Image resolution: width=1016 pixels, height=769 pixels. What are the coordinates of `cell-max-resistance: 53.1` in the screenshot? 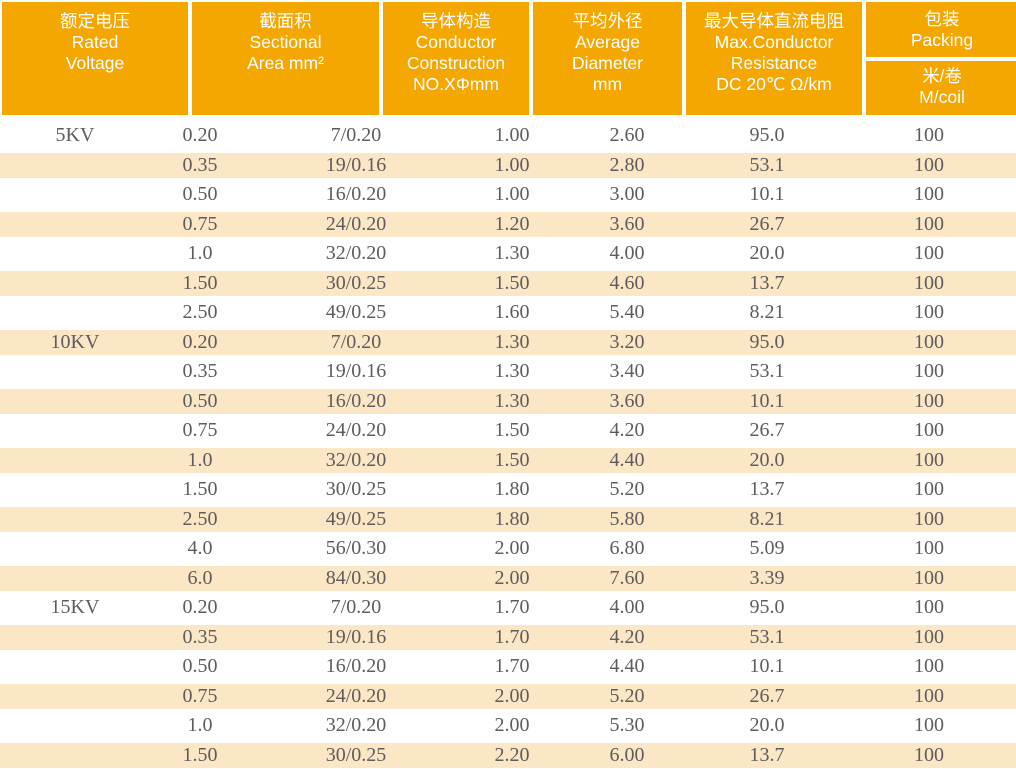 It's located at (767, 636).